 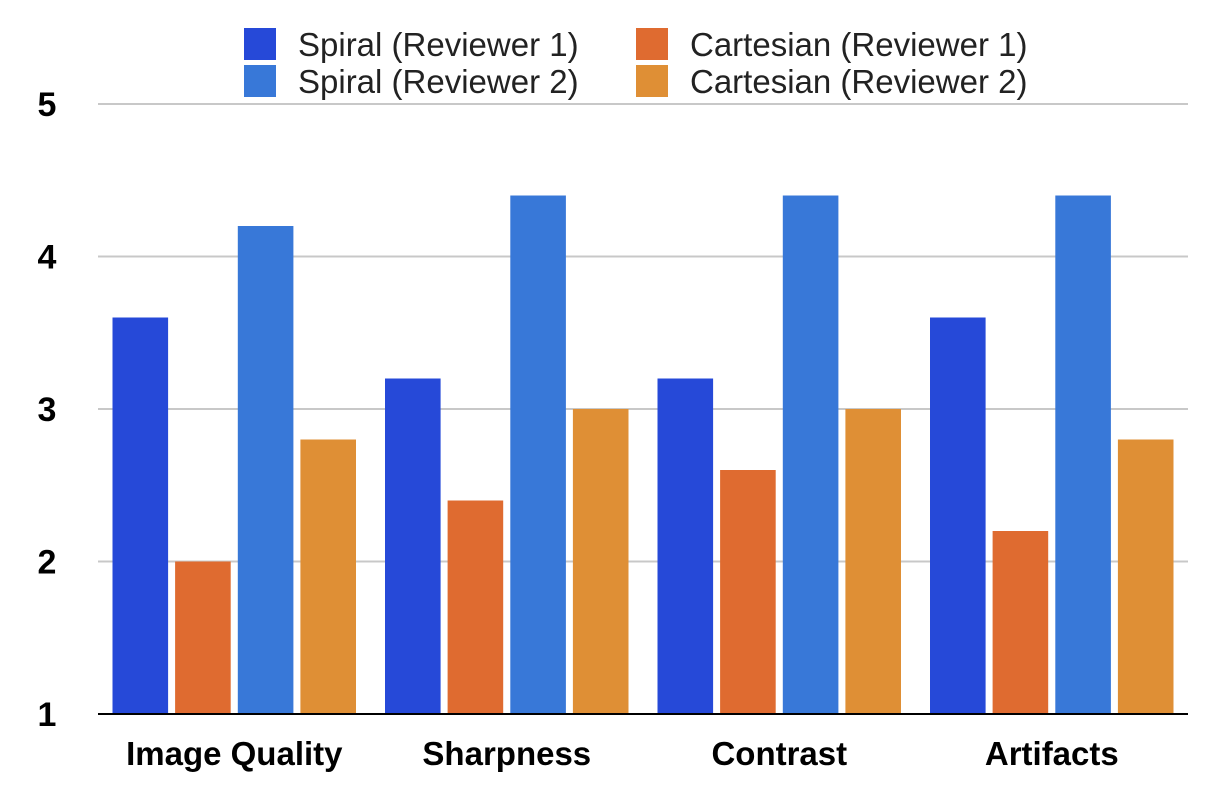 I want to click on legend-label: Cartesian (Reviewer 2), so click(x=858, y=81).